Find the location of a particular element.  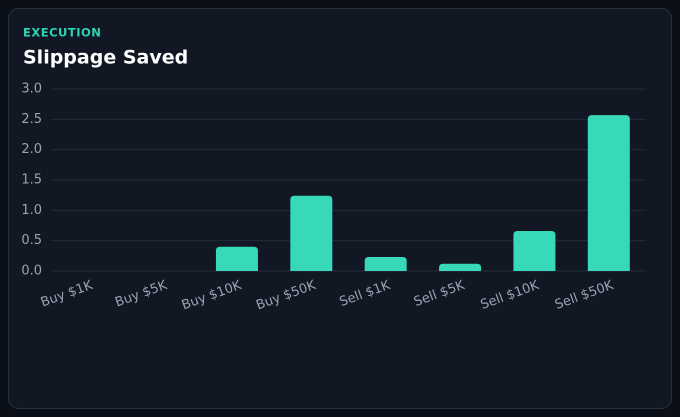

y-tick-label: 3.0 is located at coordinates (31, 89).